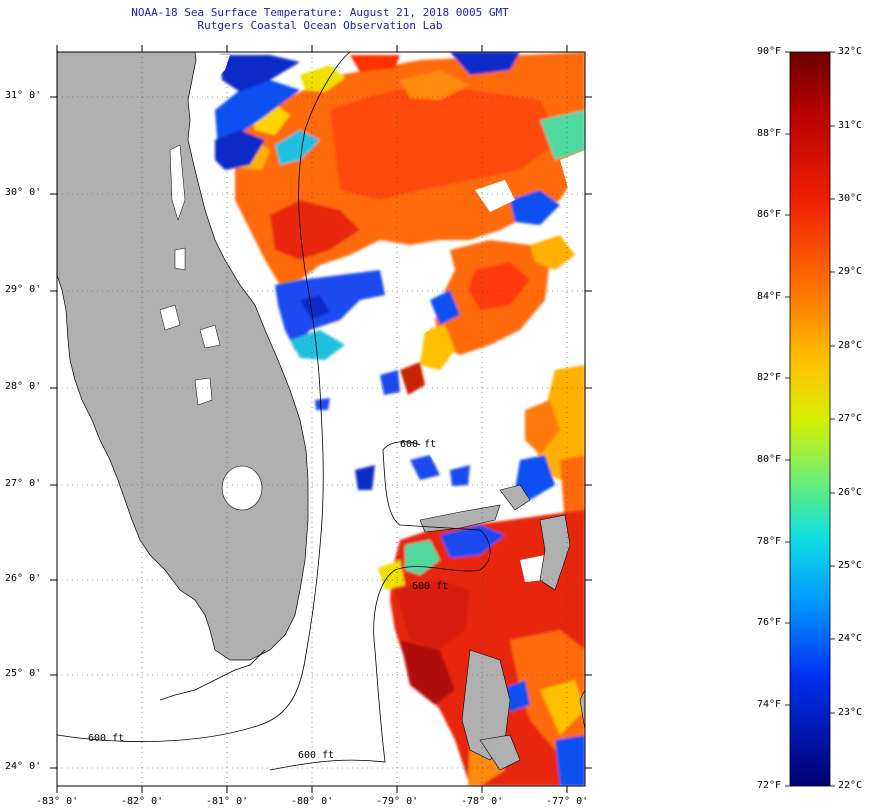 This screenshot has height=809, width=872. Describe the element at coordinates (23, 766) in the screenshot. I see `lat-label-24: 24° 0'` at that location.